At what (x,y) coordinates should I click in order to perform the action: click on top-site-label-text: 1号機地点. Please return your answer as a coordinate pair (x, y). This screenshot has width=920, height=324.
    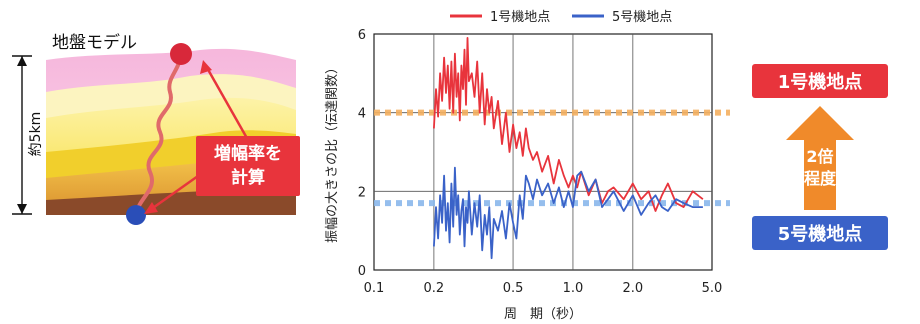
    Looking at the image, I should click on (820, 82).